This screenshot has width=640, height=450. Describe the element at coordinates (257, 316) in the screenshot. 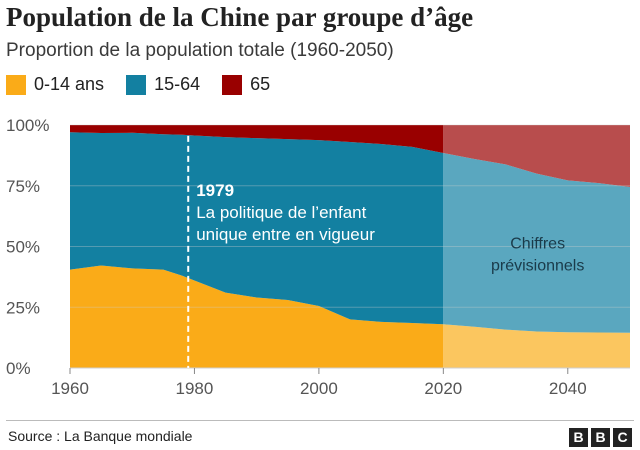

I see `area-young-historical` at that location.